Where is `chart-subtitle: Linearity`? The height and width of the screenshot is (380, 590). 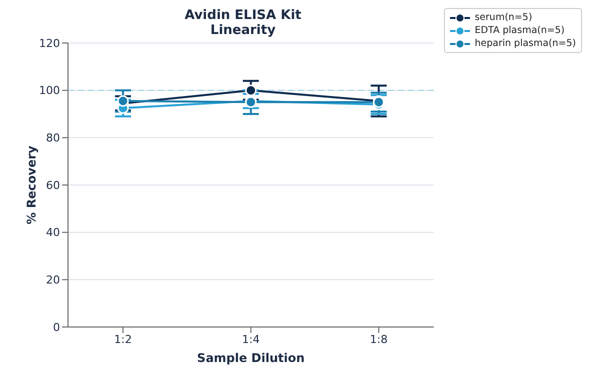
chart-subtitle: Linearity is located at coordinates (243, 30).